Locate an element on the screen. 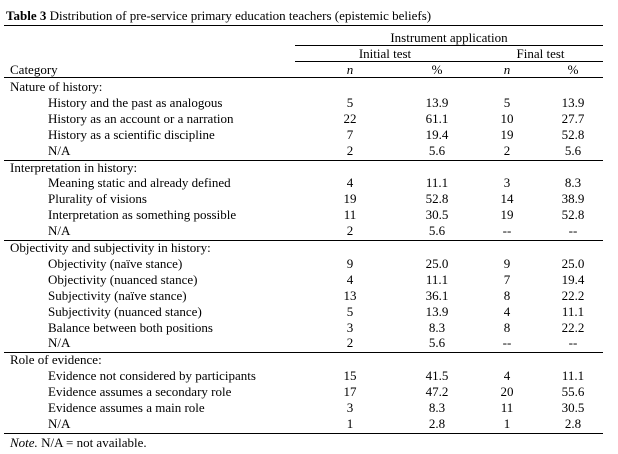 The height and width of the screenshot is (454, 618). cell-n2: 3 is located at coordinates (507, 183).